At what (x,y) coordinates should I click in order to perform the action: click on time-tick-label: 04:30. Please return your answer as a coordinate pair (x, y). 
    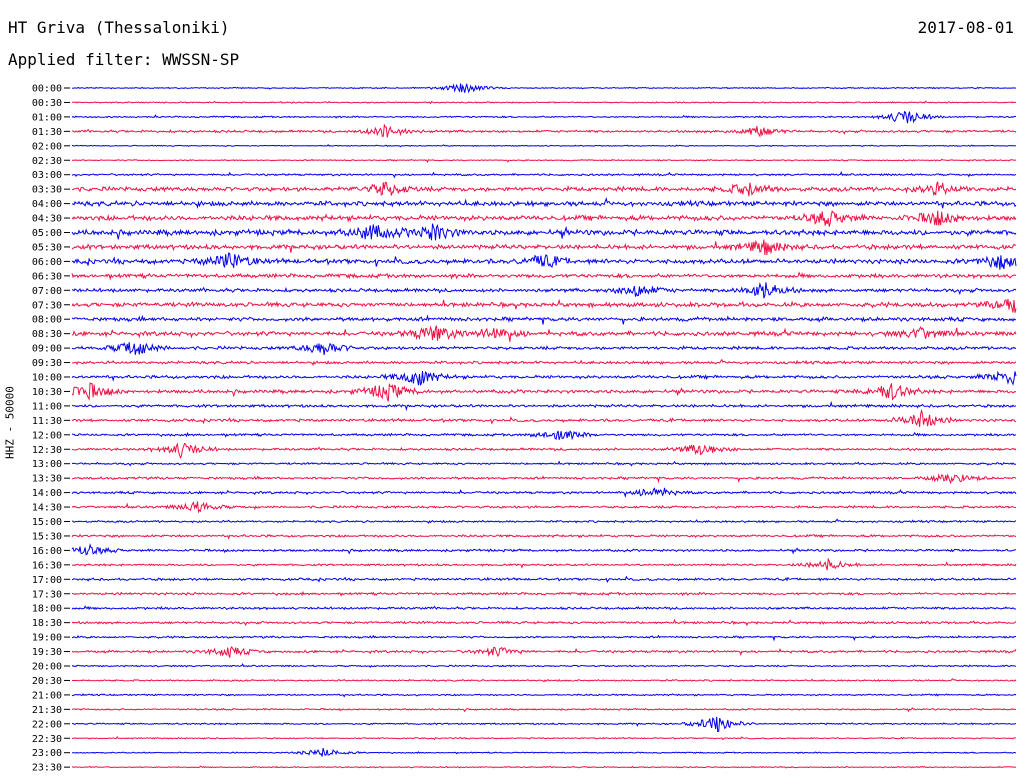
    Looking at the image, I should click on (47, 219).